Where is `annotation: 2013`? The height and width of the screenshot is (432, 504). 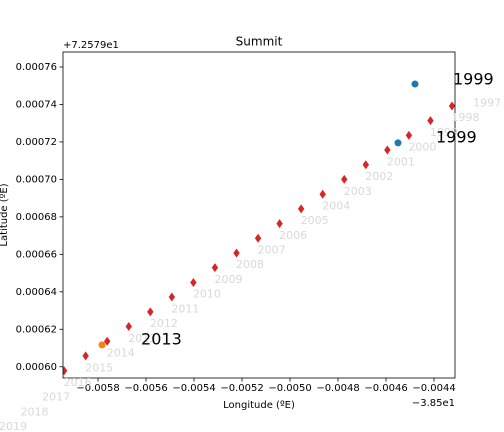
annotation: 2013 is located at coordinates (161, 338).